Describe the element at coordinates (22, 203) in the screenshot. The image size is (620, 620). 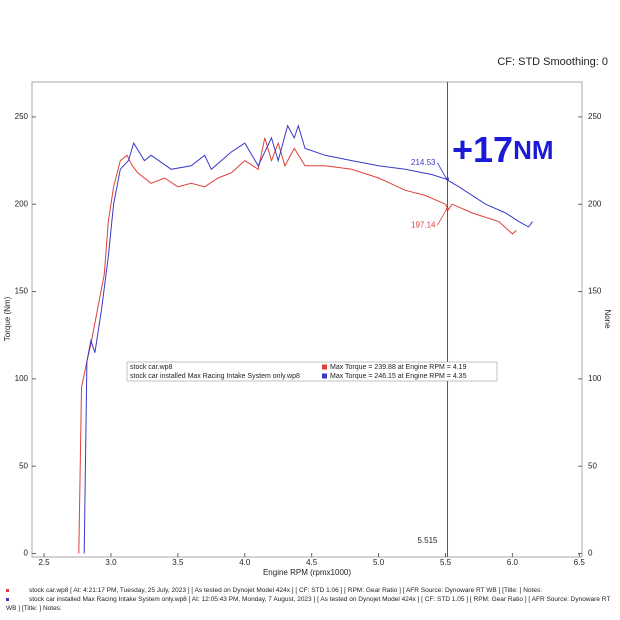
I see `y-tick-label: 200` at that location.